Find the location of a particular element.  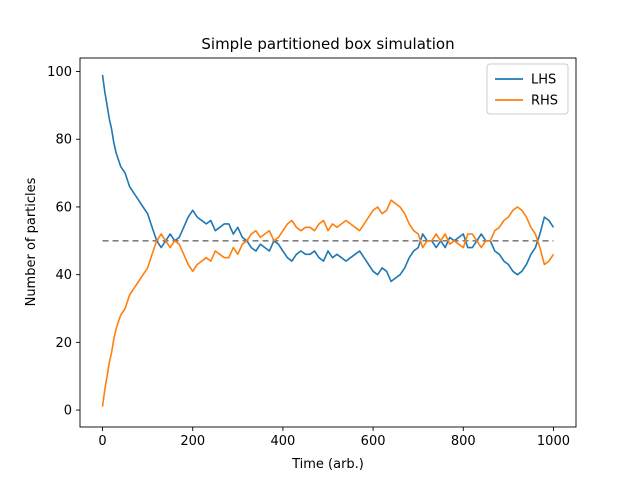

y-tick-label: 0 is located at coordinates (68, 411).